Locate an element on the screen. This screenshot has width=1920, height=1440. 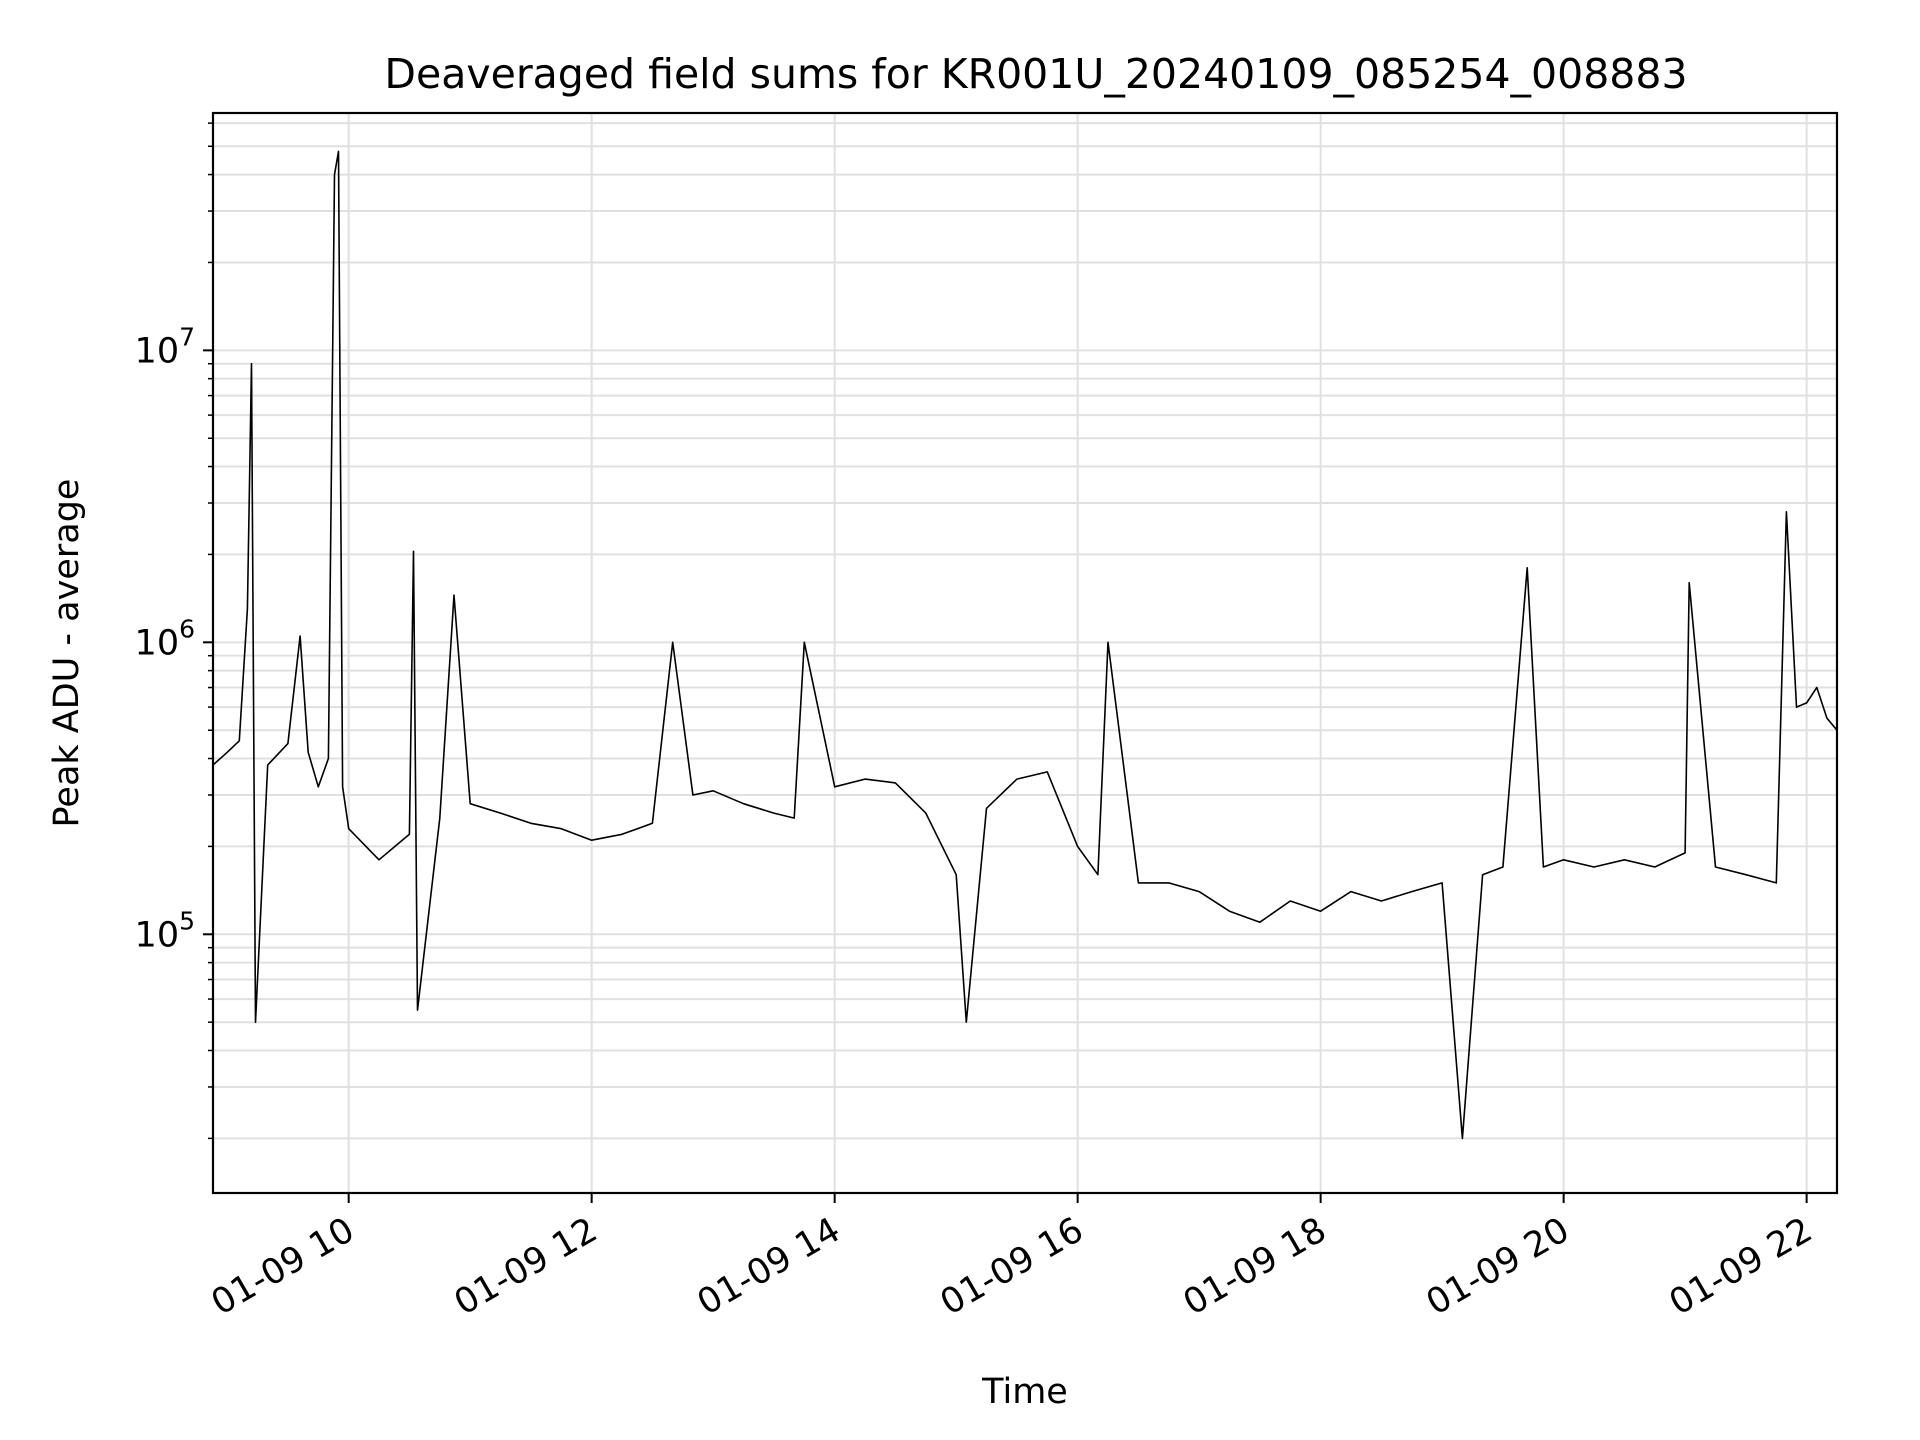
x-axis-label: Time is located at coordinates (1024, 1392).